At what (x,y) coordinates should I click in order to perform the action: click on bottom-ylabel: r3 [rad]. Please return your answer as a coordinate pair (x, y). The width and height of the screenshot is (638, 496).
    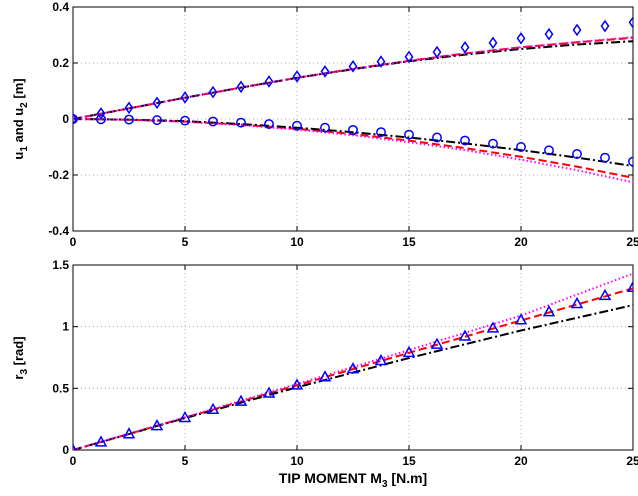
    Looking at the image, I should click on (20, 357).